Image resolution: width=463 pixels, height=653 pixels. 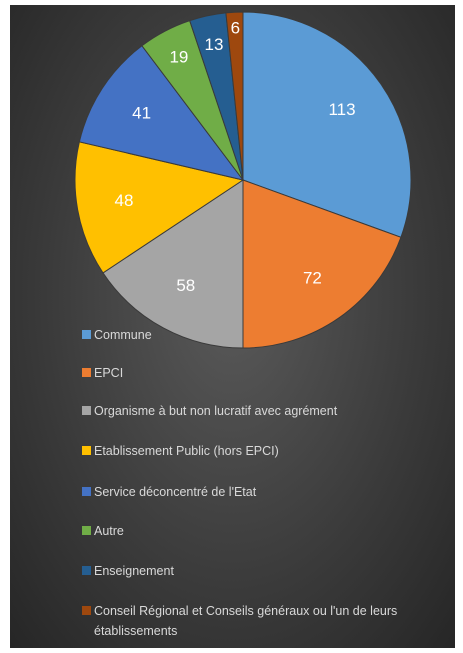 I want to click on data-label: 19, so click(x=178, y=57).